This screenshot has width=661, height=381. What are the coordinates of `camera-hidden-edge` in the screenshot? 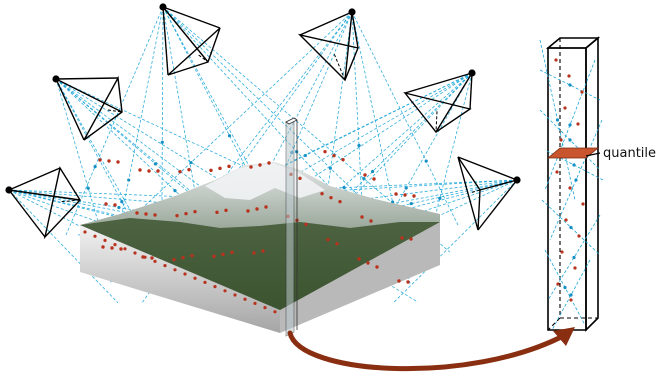 It's located at (115, 111).